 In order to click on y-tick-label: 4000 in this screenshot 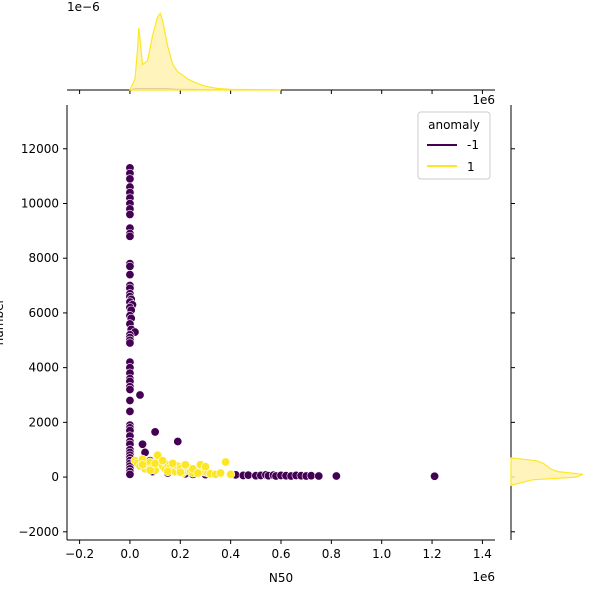, I will do `click(43, 368)`.